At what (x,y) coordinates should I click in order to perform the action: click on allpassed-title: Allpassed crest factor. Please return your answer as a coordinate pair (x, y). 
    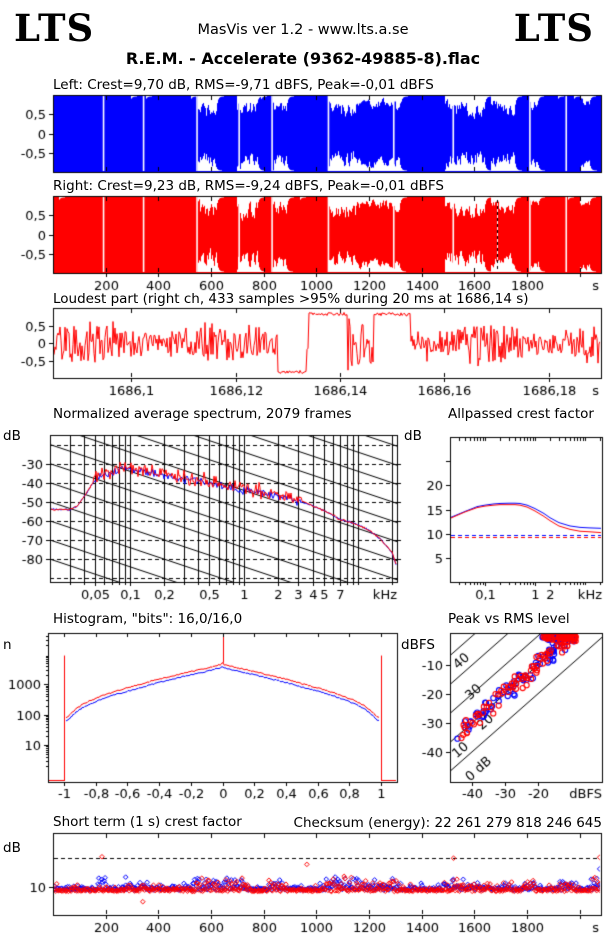
    Looking at the image, I should click on (521, 414).